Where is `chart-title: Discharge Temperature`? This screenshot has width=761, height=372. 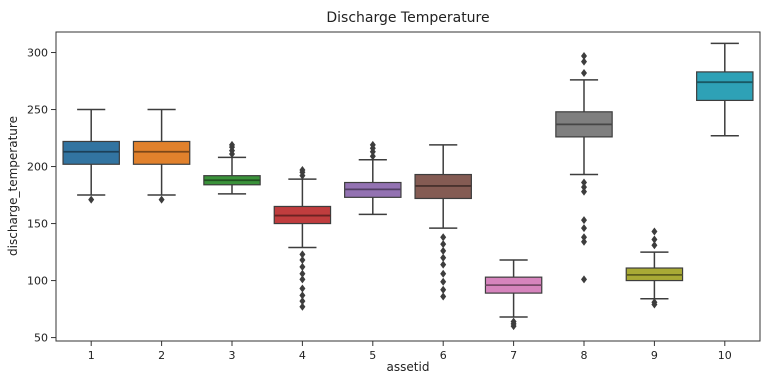
chart-title: Discharge Temperature is located at coordinates (407, 18).